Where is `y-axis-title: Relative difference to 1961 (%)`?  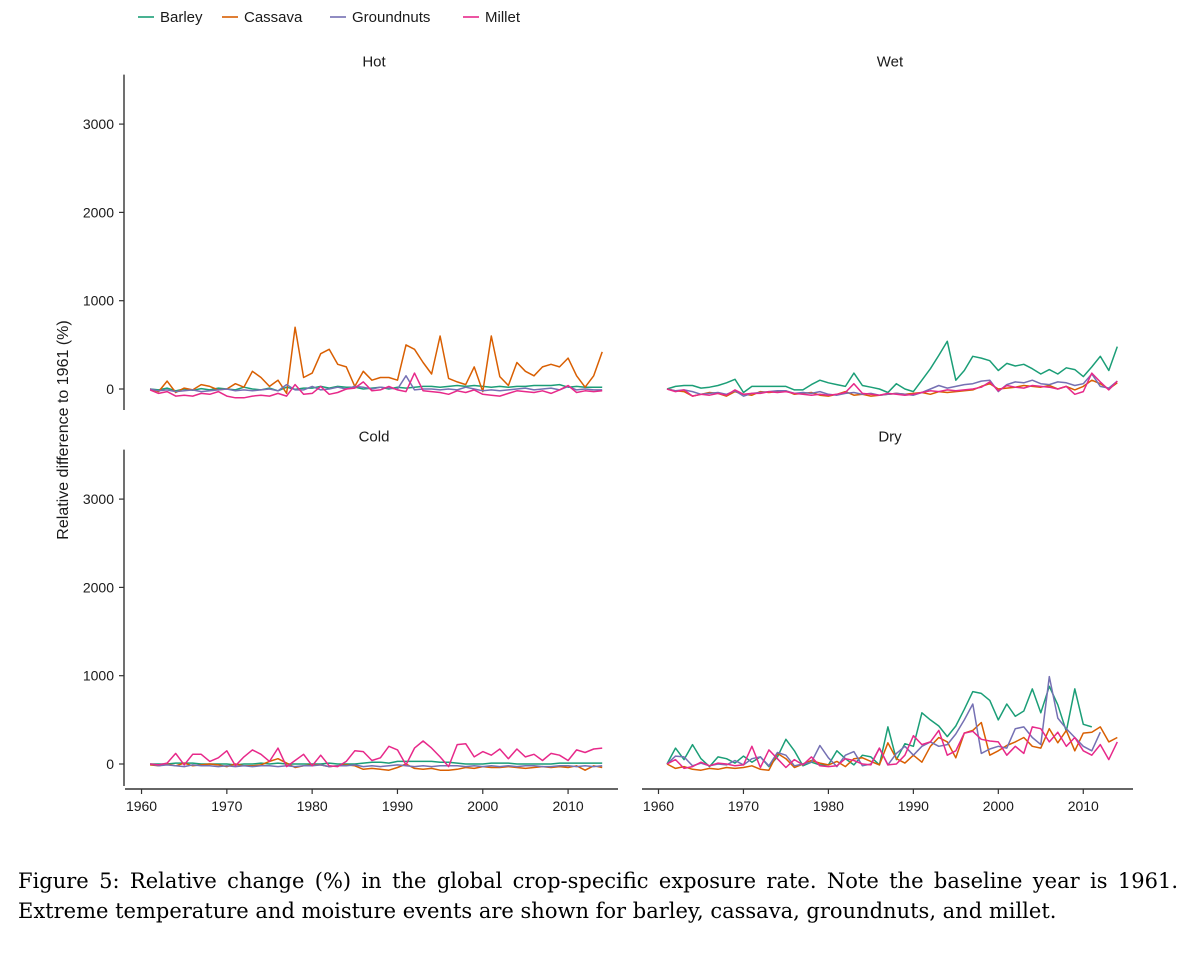
y-axis-title: Relative difference to 1961 (%) is located at coordinates (63, 429).